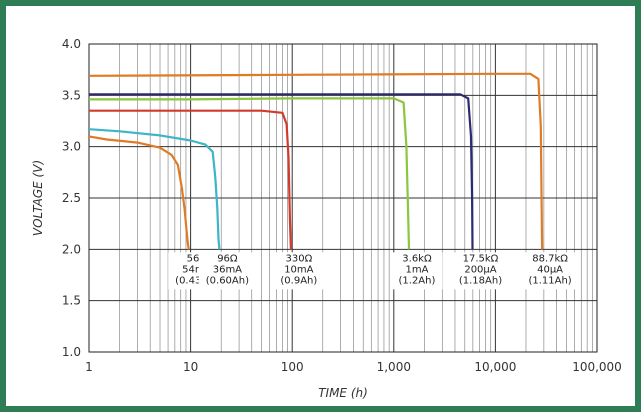 Image resolution: width=641 pixels, height=412 pixels. I want to click on series-label-2: (0.60Ah), so click(227, 280).